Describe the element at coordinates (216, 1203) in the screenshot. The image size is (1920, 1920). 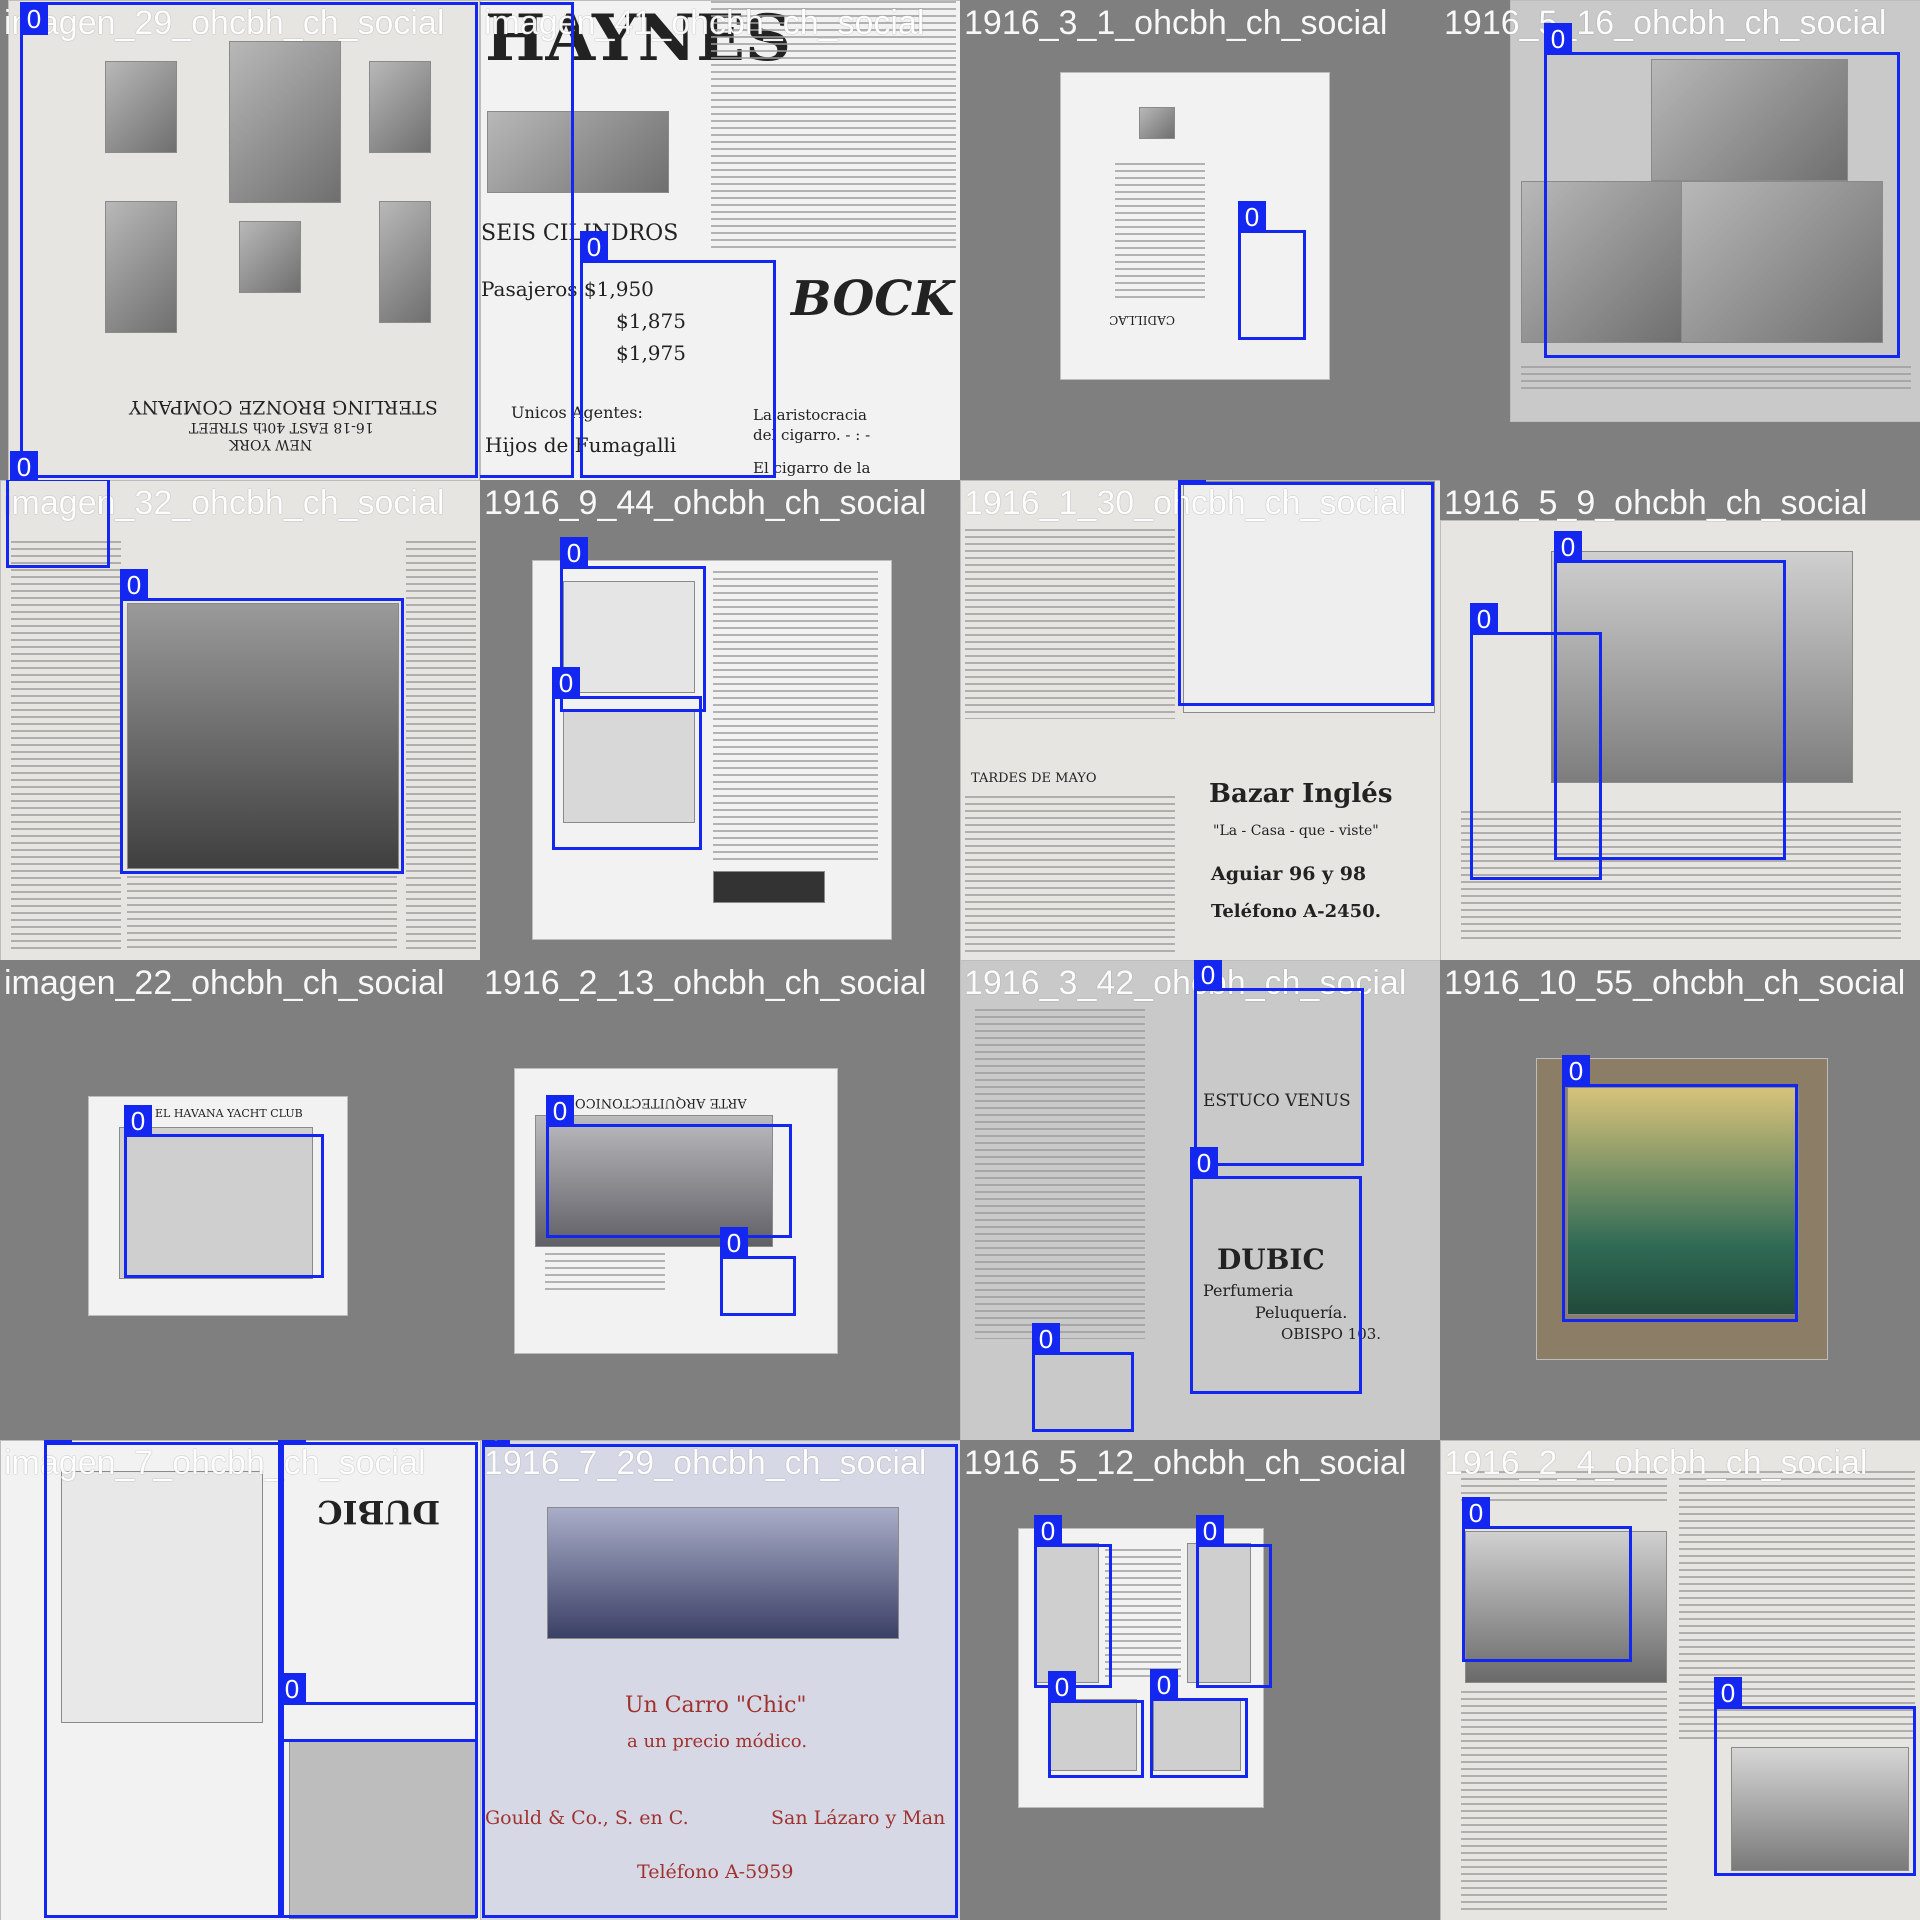
I see `collage-image` at that location.